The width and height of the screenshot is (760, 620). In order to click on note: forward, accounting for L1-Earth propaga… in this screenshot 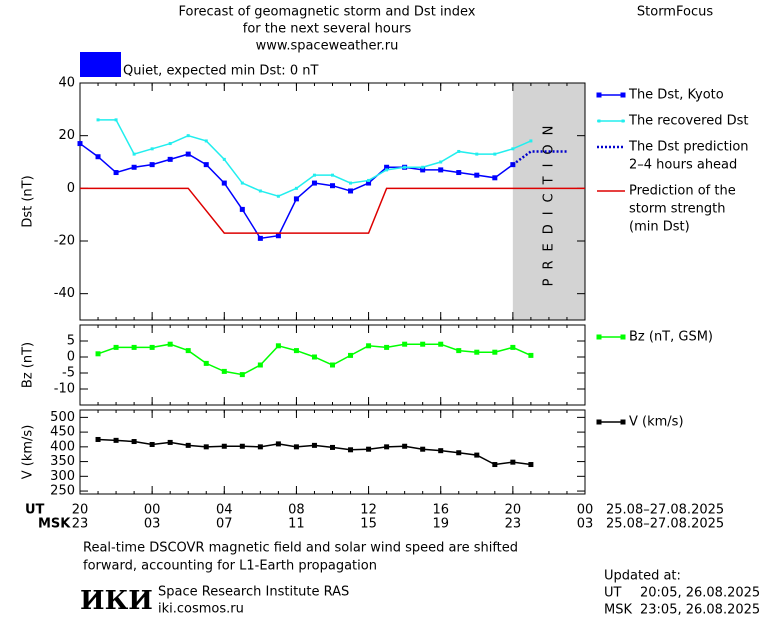, I will do `click(230, 566)`.